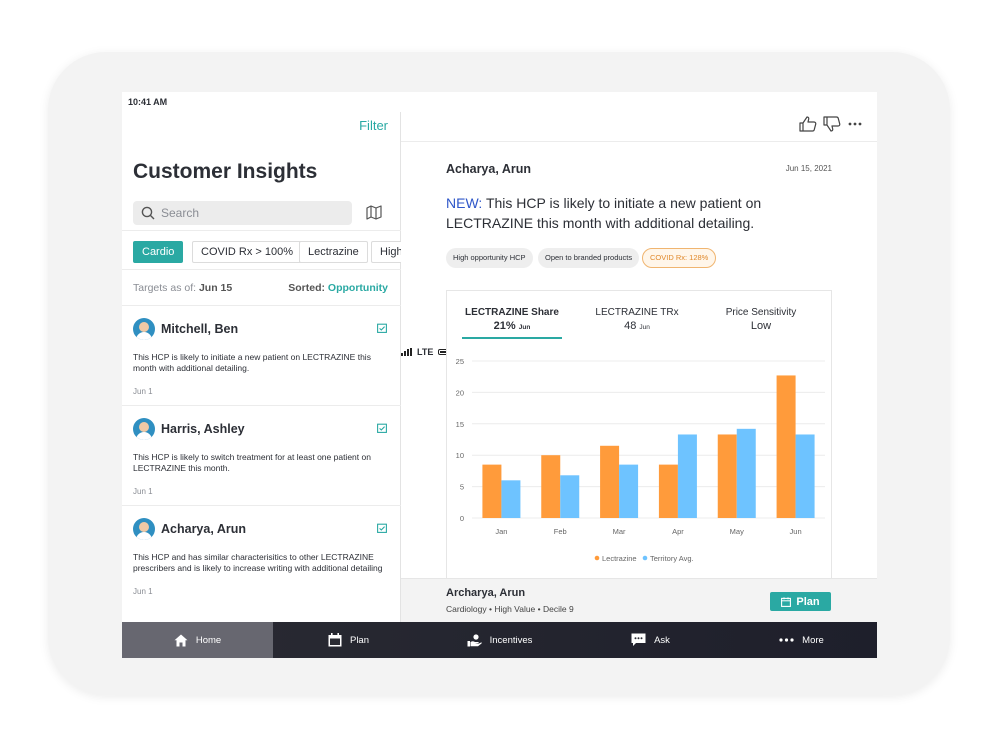  What do you see at coordinates (619, 531) in the screenshot?
I see `x-tick-label: Mar` at bounding box center [619, 531].